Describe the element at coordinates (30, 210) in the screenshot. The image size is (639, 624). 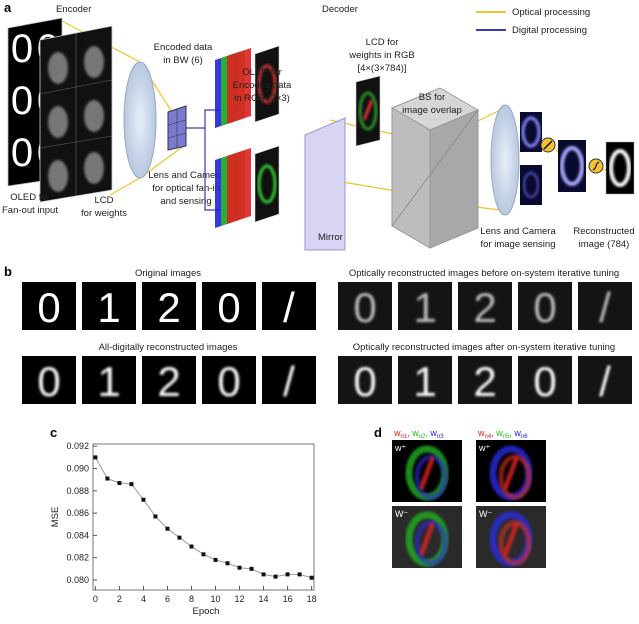
I see `oled-fanout-label-2: Fan-out input` at that location.